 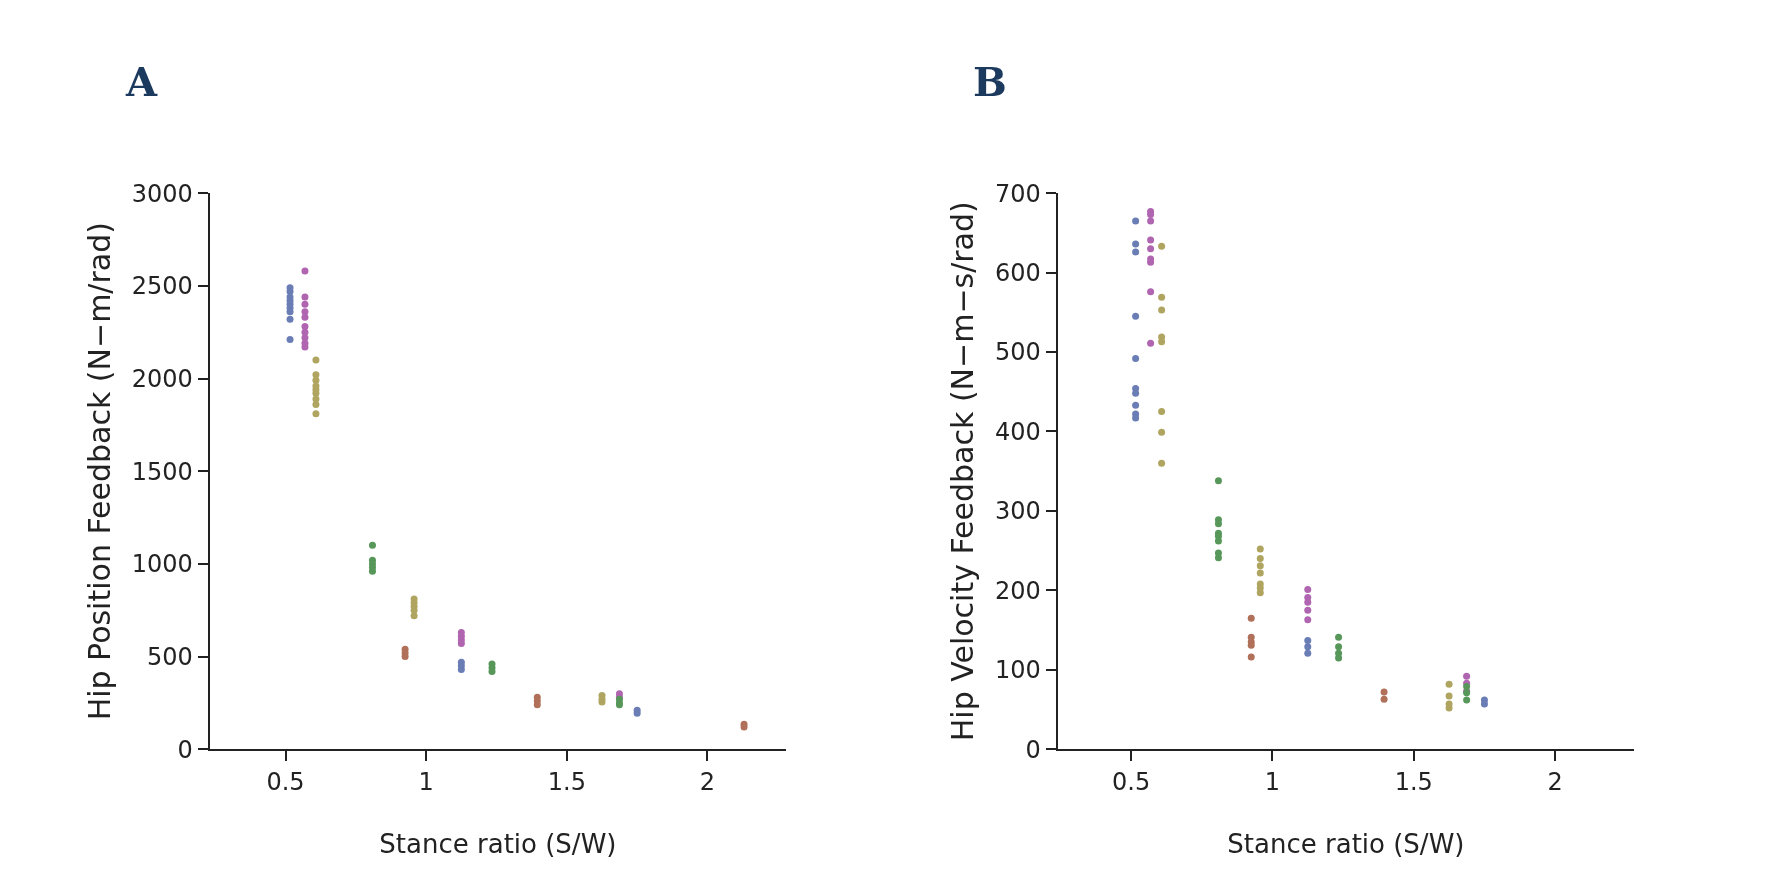 What do you see at coordinates (1017, 272) in the screenshot?
I see `y-tick-label: 600` at bounding box center [1017, 272].